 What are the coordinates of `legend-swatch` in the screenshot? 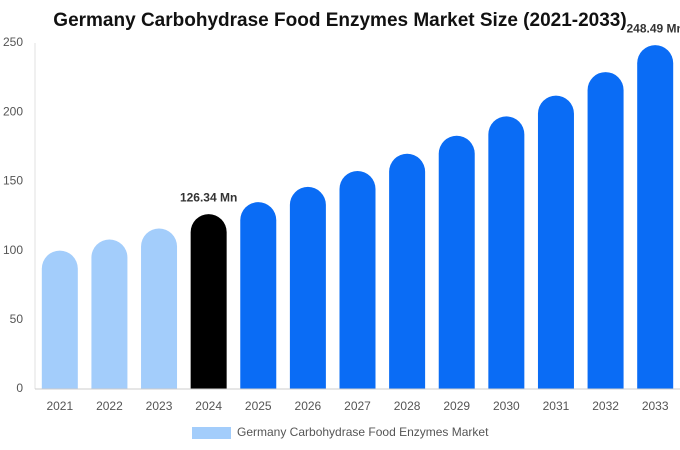 It's located at (211, 433).